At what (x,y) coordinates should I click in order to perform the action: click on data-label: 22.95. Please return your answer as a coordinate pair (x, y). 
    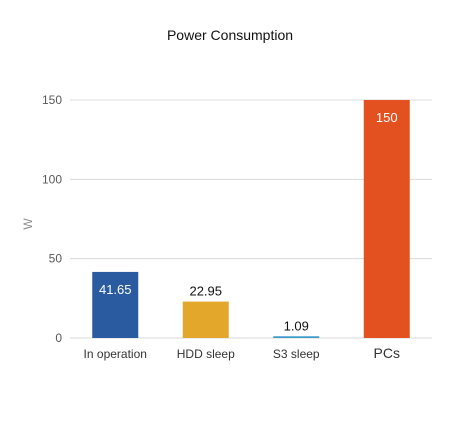
    Looking at the image, I should click on (205, 291).